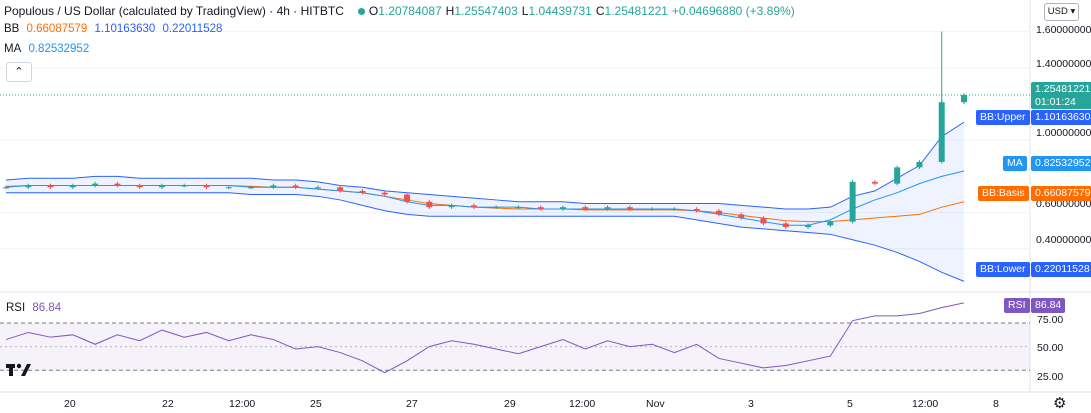  I want to click on time-axis-label: 25, so click(316, 404).